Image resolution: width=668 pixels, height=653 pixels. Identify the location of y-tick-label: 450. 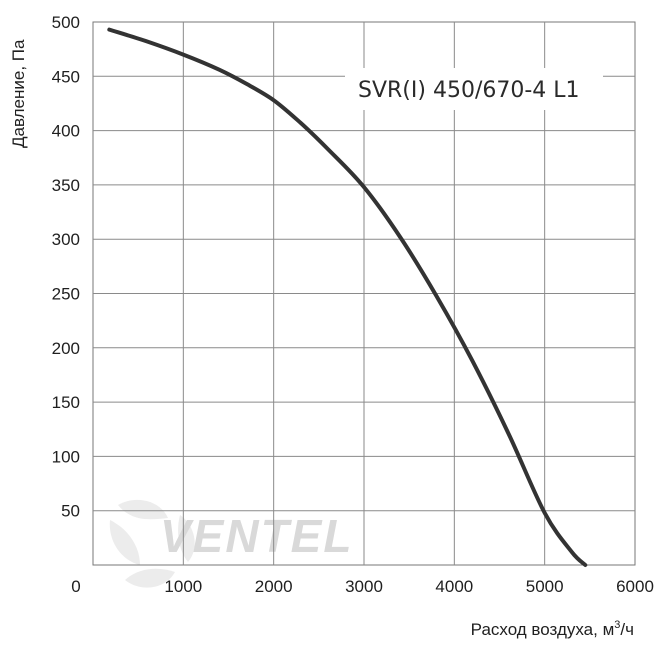
(66, 76).